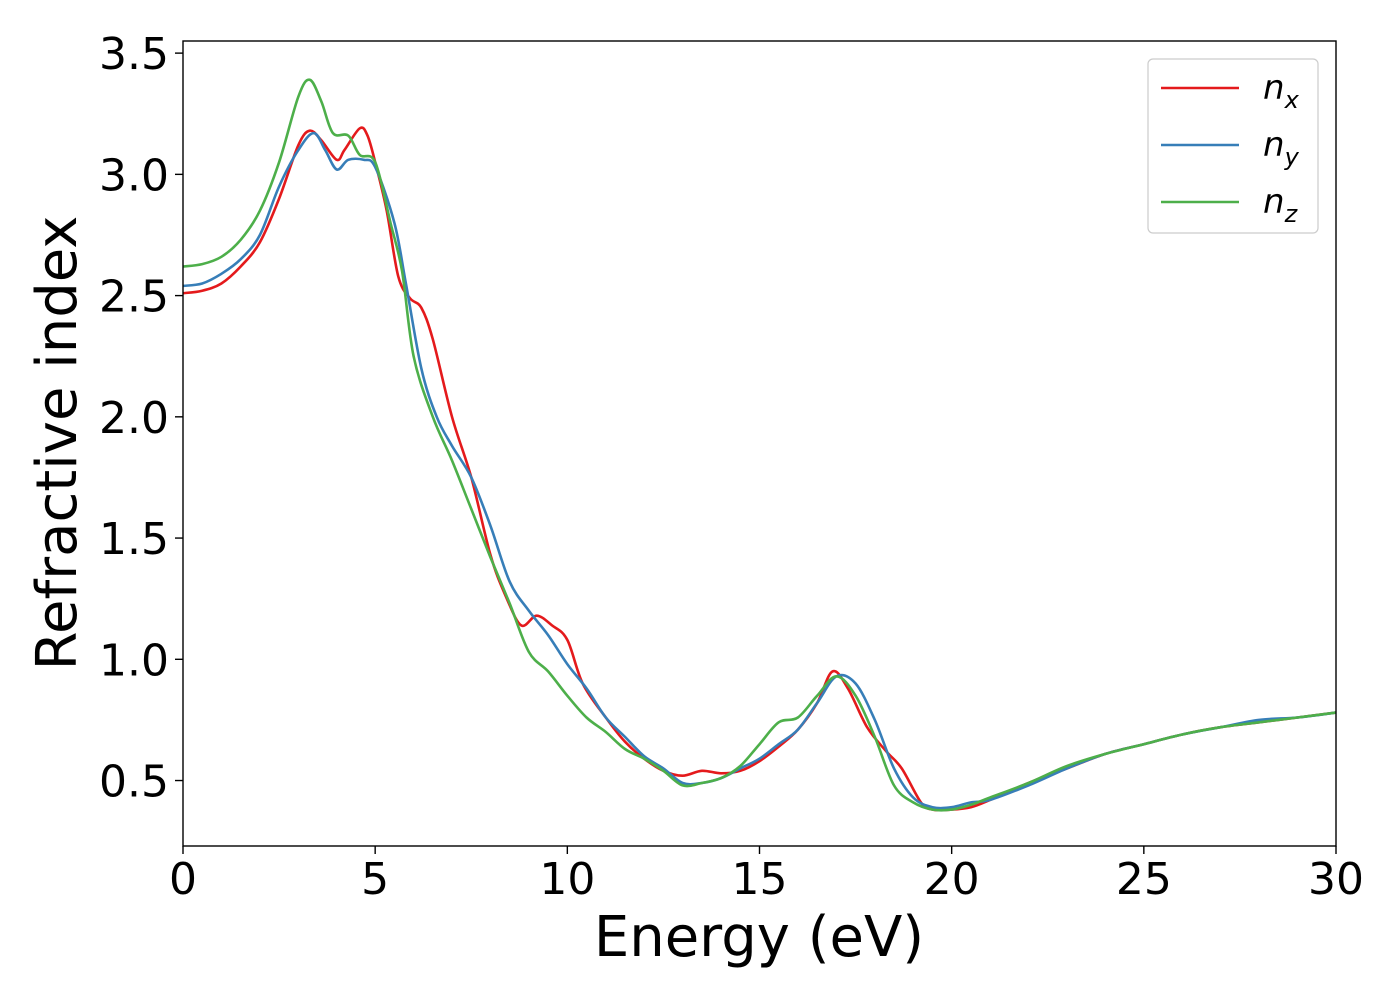  I want to click on y-axis: 0.5 1.0 1.5 2.0 2.5 3.0 3.5, so click(141, 418).